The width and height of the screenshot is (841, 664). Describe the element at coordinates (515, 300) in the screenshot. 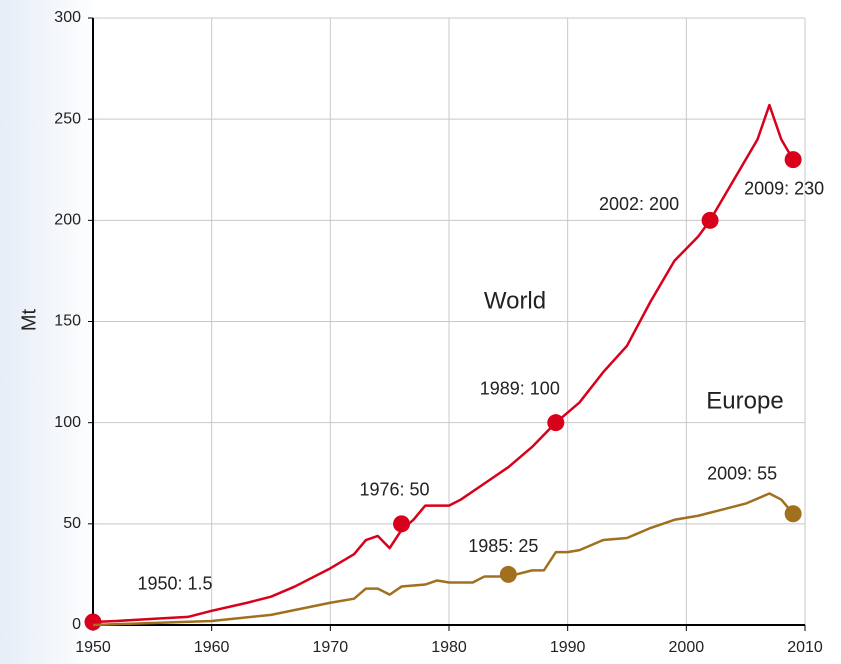

I see `series-label: World` at that location.